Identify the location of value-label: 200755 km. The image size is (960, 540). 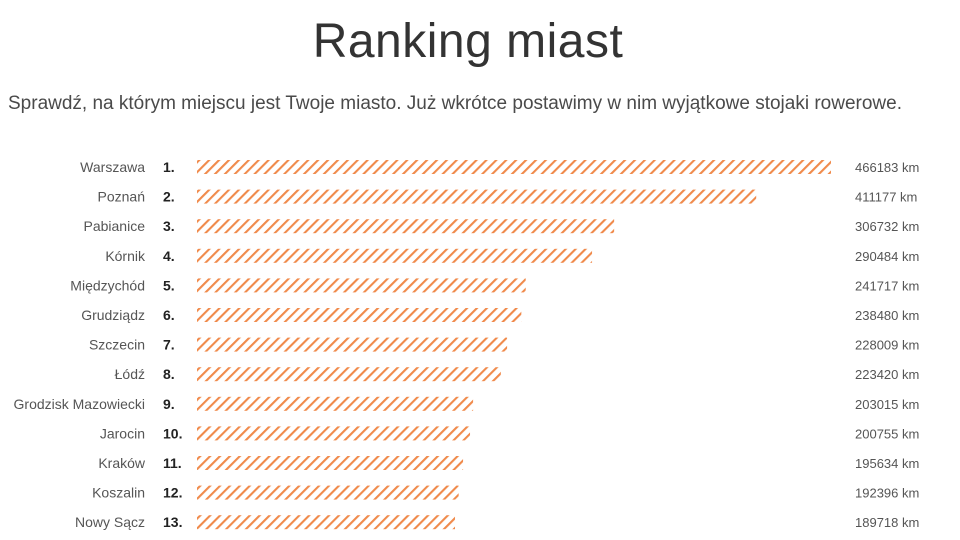
(887, 433).